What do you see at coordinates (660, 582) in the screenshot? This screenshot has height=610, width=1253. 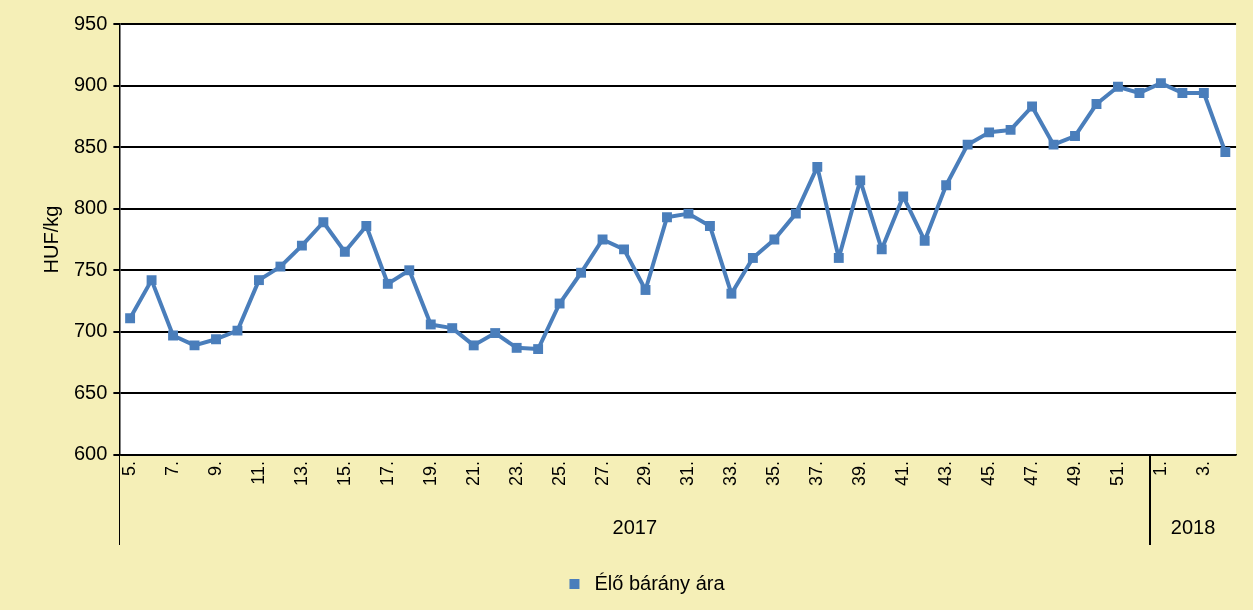 I see `legend-label: Élő bárány ára` at bounding box center [660, 582].